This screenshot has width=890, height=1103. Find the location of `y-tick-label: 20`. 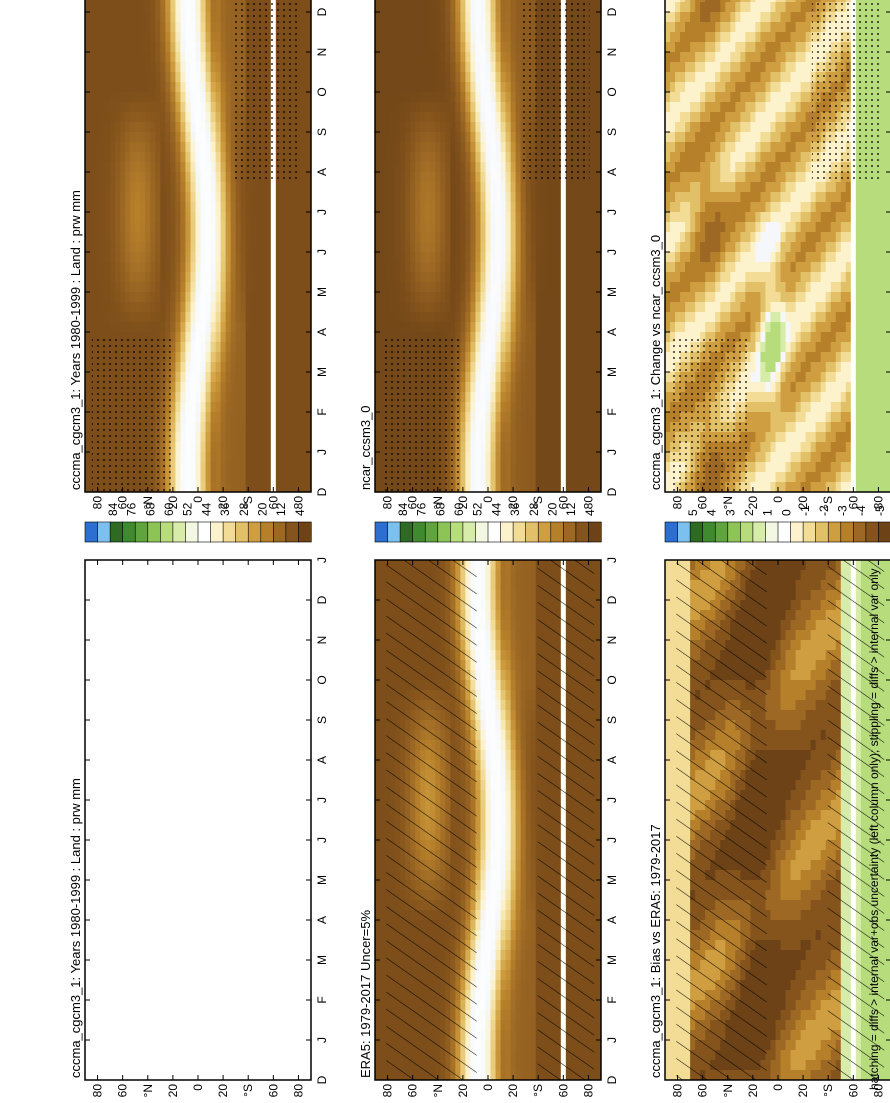

y-tick-label: 20 is located at coordinates (223, 1091).